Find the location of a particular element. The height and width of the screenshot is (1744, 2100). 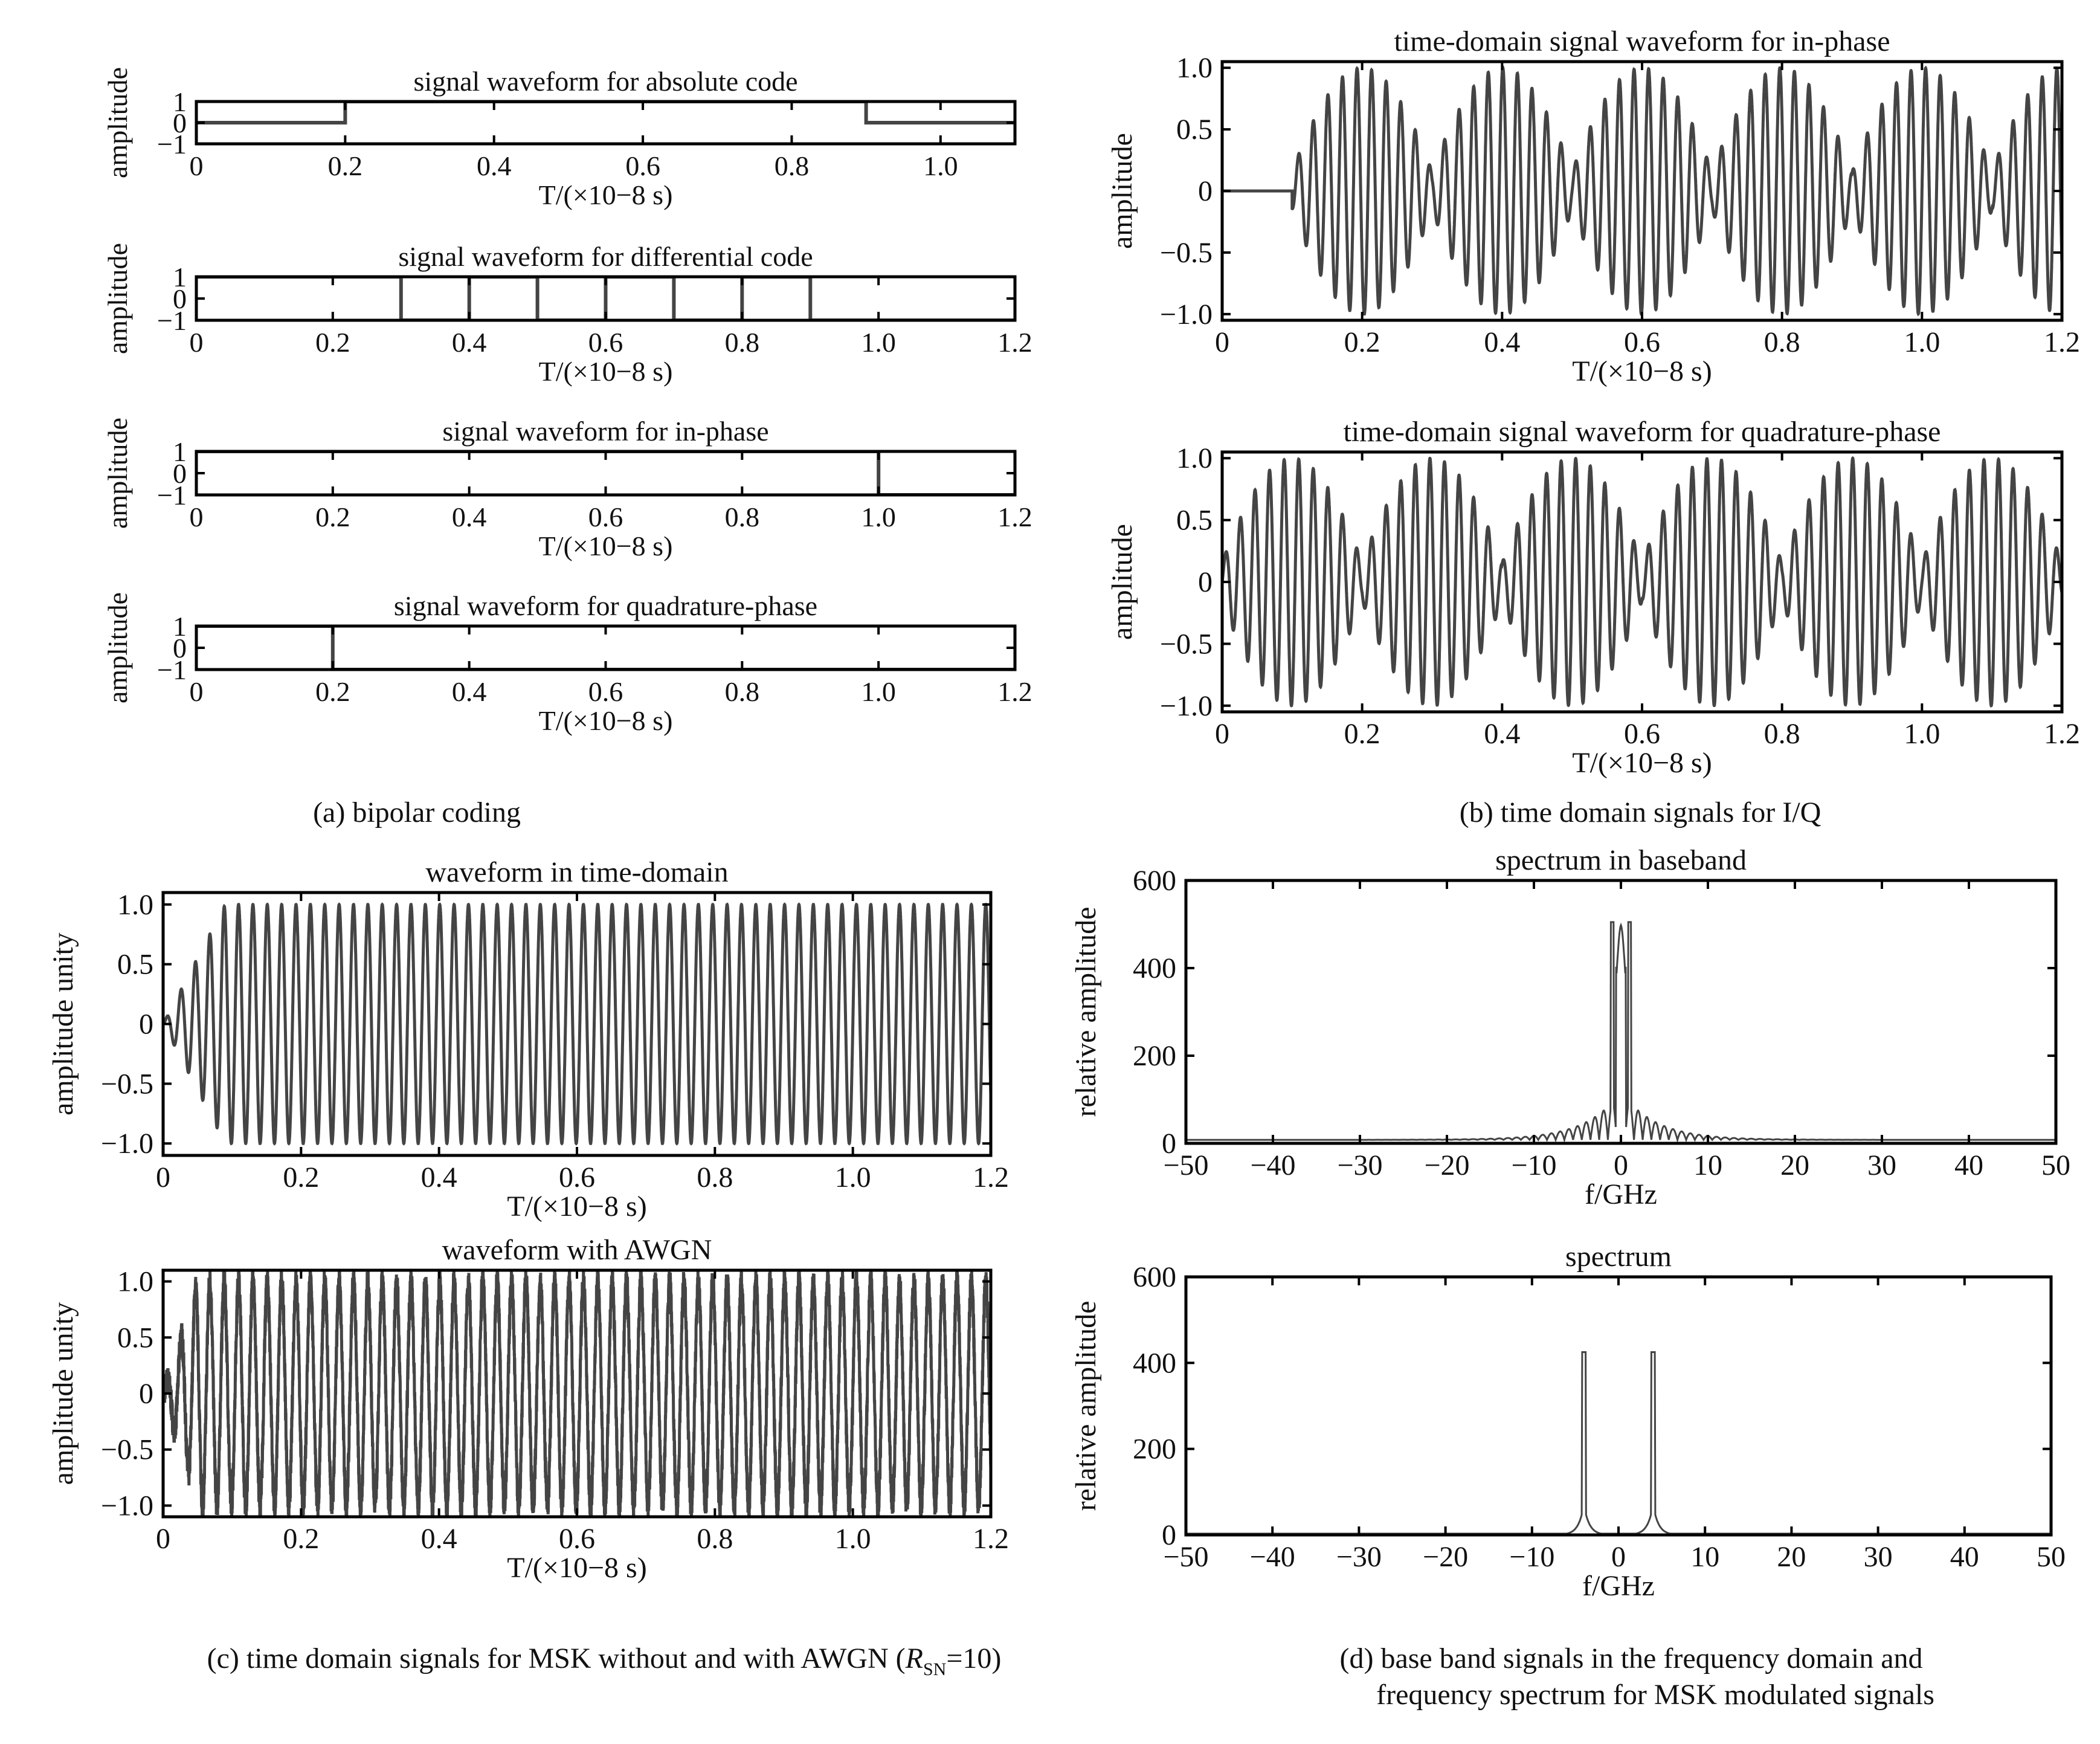

y-axis-label: amplitude unity is located at coordinates (63, 1393).